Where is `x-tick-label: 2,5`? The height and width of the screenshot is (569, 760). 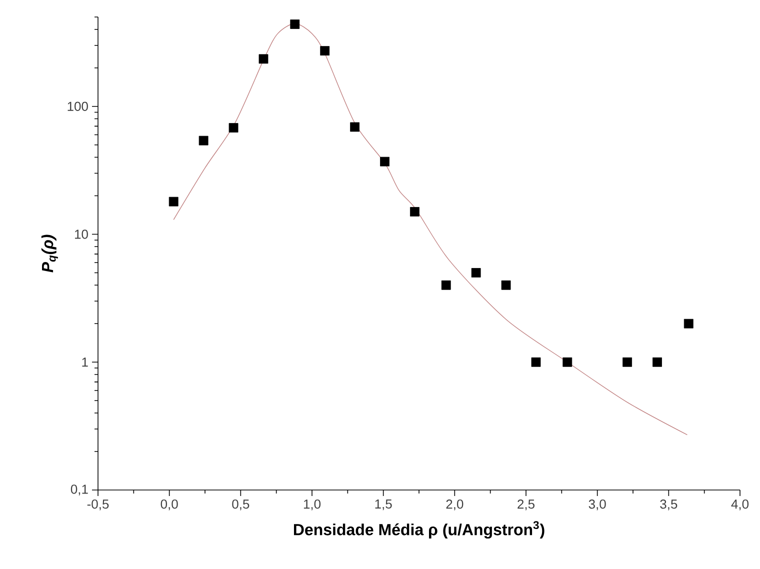
x-tick-label: 2,5 is located at coordinates (526, 505).